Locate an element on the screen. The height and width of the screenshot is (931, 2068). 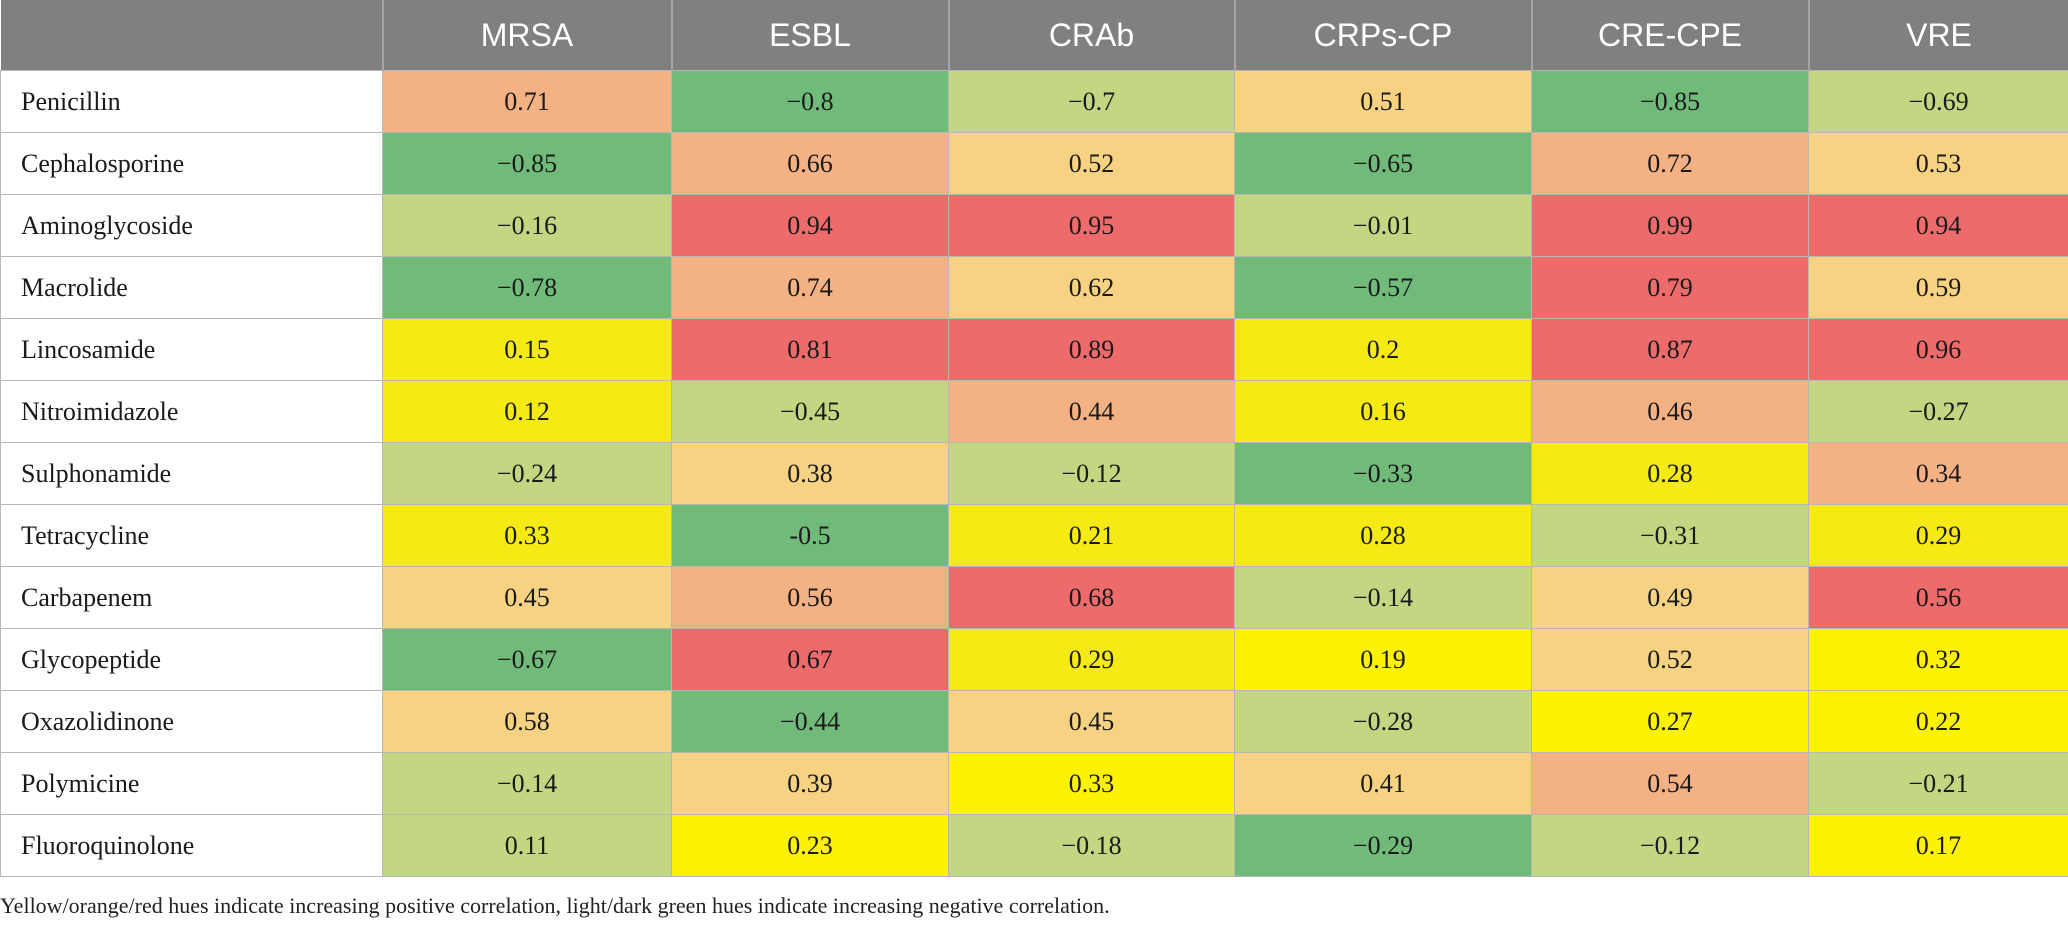
table-row: Lincosamide 0.15 0.81 0.89 0.2 0.87 0.96 is located at coordinates (1034, 349).